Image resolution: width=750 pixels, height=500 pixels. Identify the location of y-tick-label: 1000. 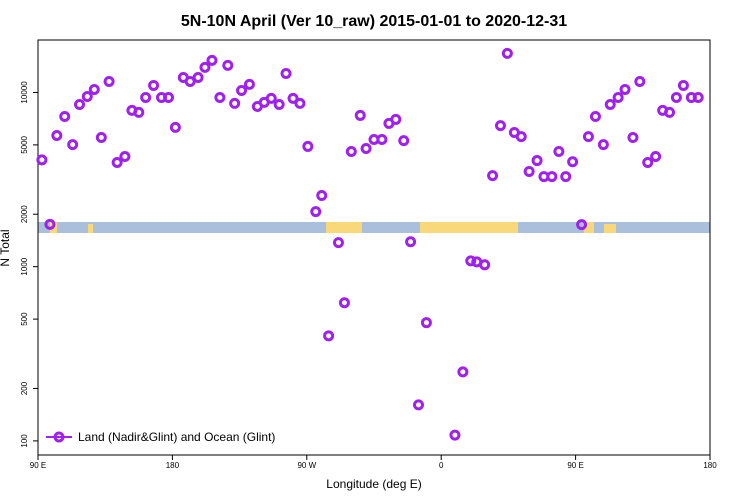
(24, 266).